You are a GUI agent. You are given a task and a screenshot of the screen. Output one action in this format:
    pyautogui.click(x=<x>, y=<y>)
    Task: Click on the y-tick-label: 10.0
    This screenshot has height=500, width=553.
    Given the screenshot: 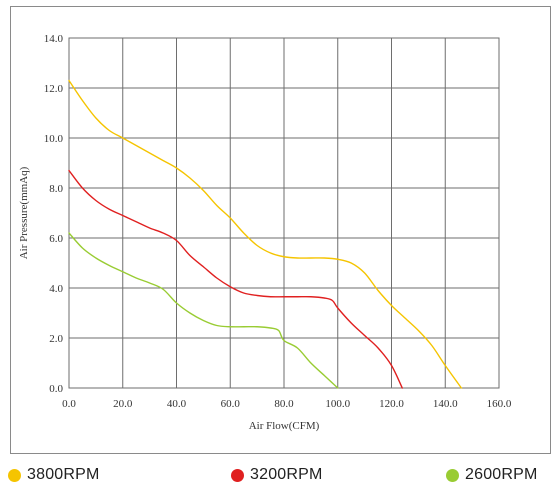 What is the action you would take?
    pyautogui.click(x=54, y=139)
    